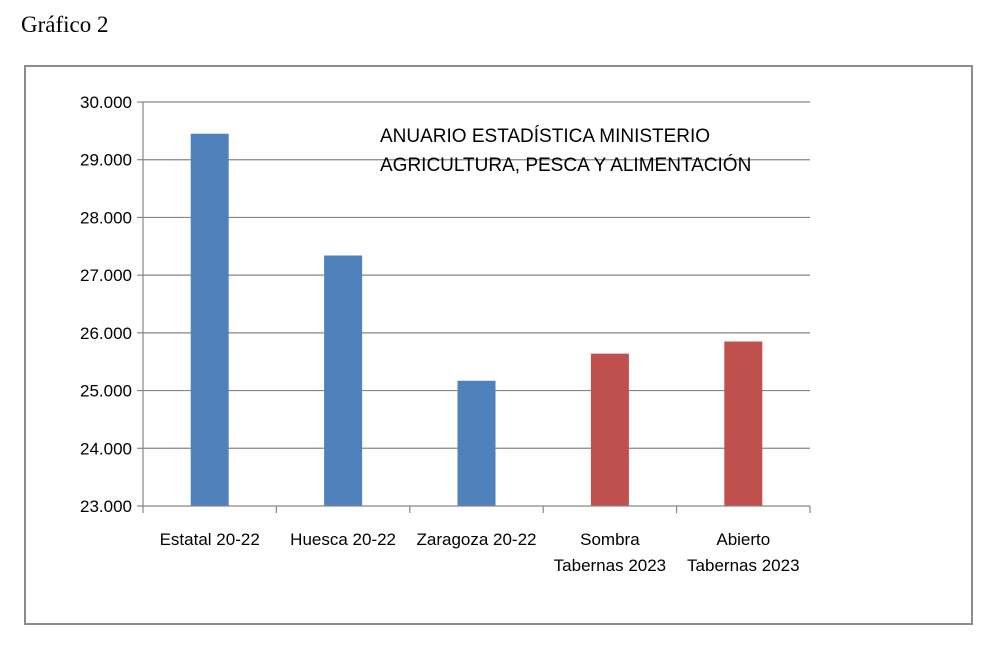 The width and height of the screenshot is (1000, 654). What do you see at coordinates (106, 333) in the screenshot?
I see `y-tick-label: 26.000` at bounding box center [106, 333].